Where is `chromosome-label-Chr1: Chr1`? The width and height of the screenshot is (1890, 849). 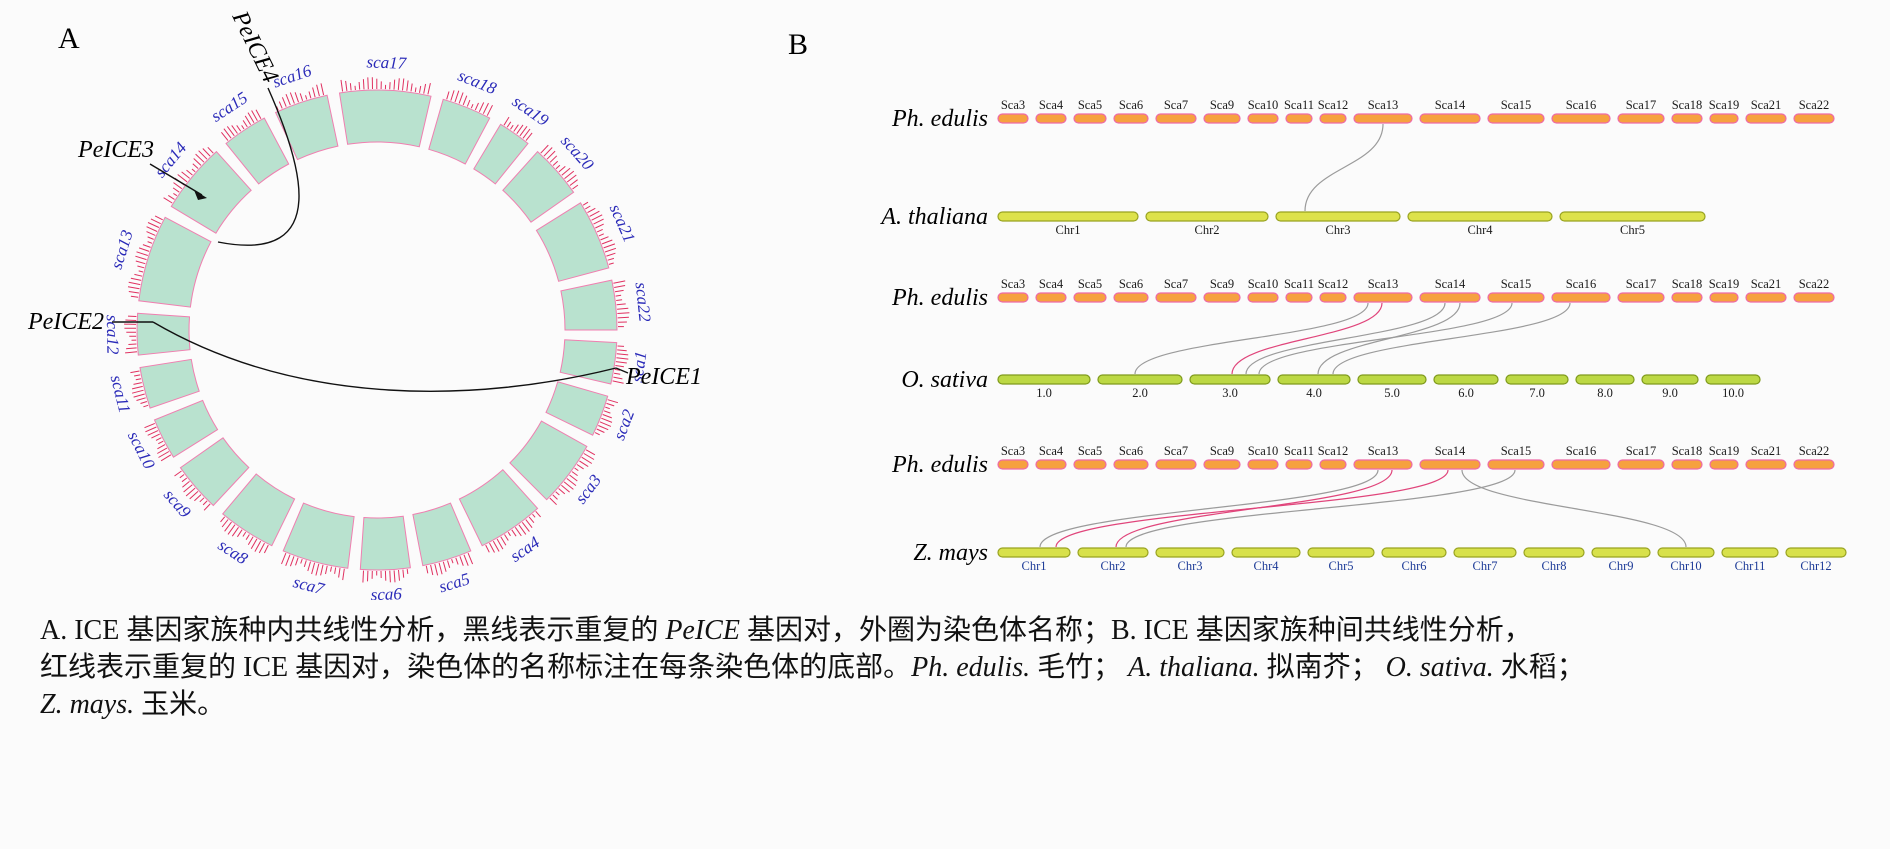 chromosome-label-Chr1: Chr1 is located at coordinates (1034, 566).